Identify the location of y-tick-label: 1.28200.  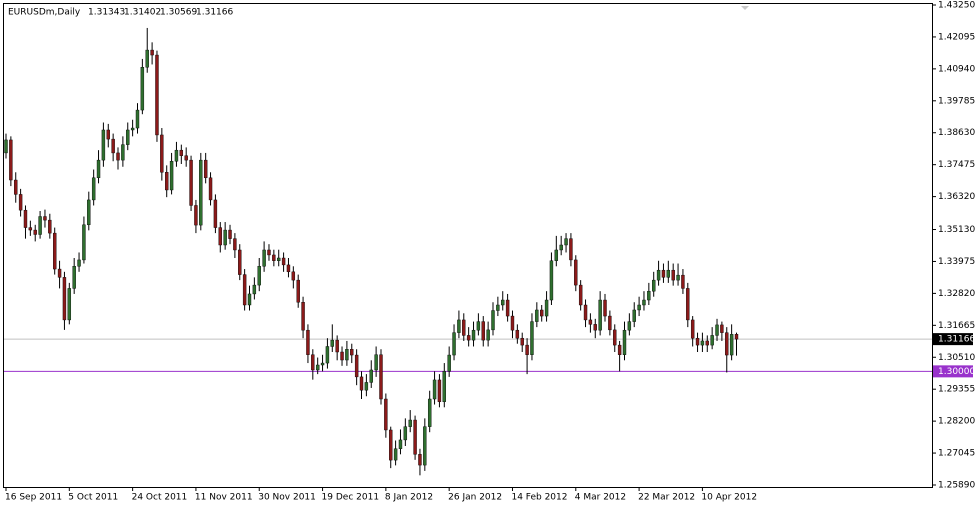
(956, 422).